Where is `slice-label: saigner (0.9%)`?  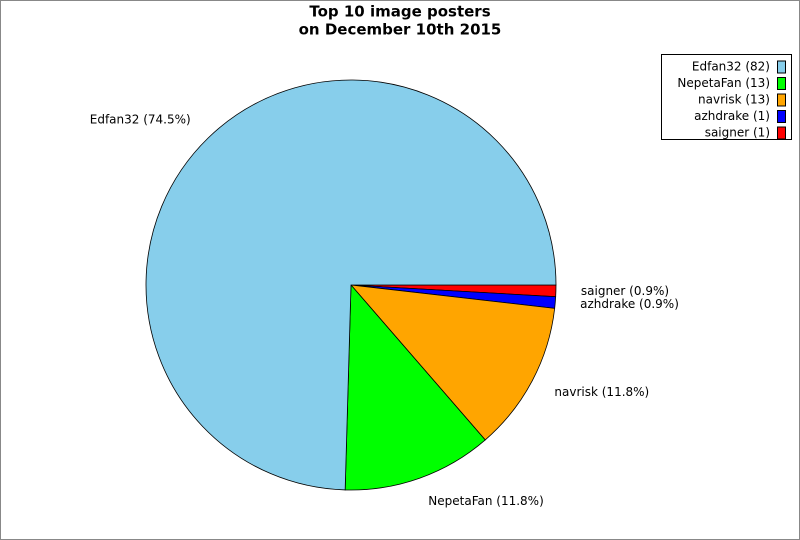 slice-label: saigner (0.9%) is located at coordinates (625, 291).